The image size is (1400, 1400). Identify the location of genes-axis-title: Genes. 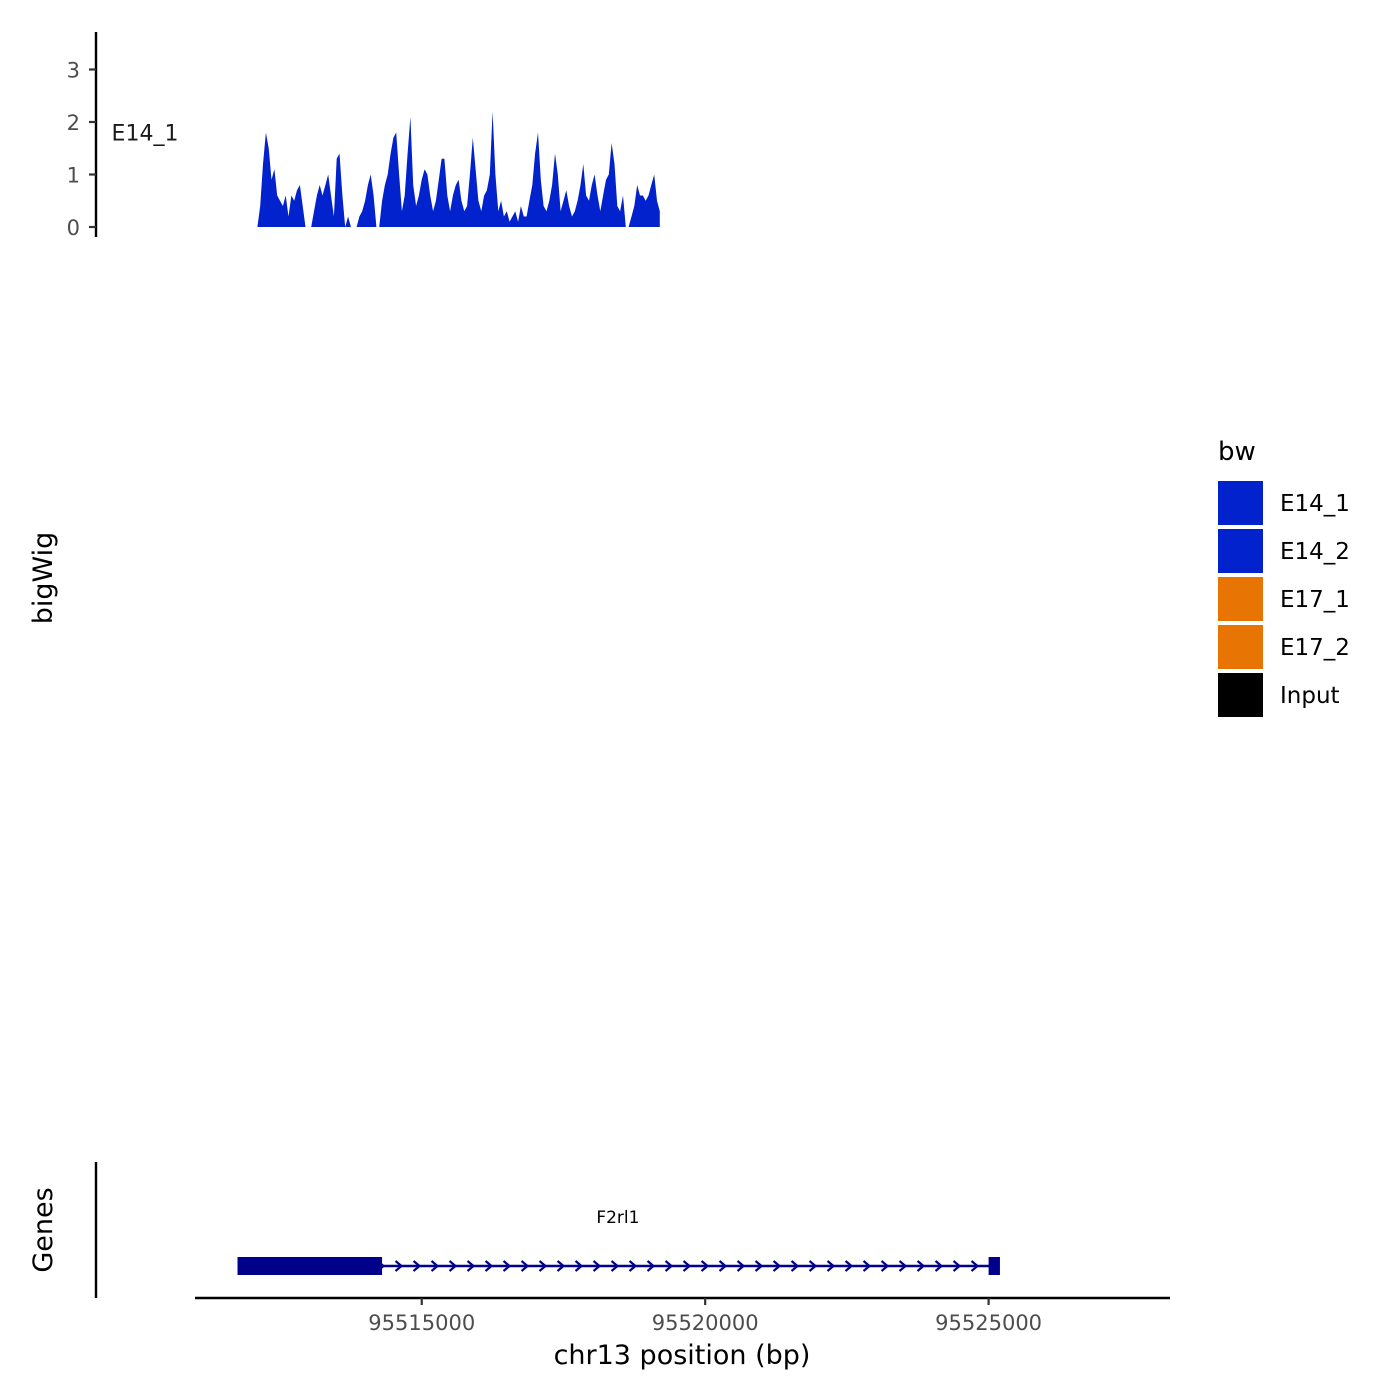
(43, 1229).